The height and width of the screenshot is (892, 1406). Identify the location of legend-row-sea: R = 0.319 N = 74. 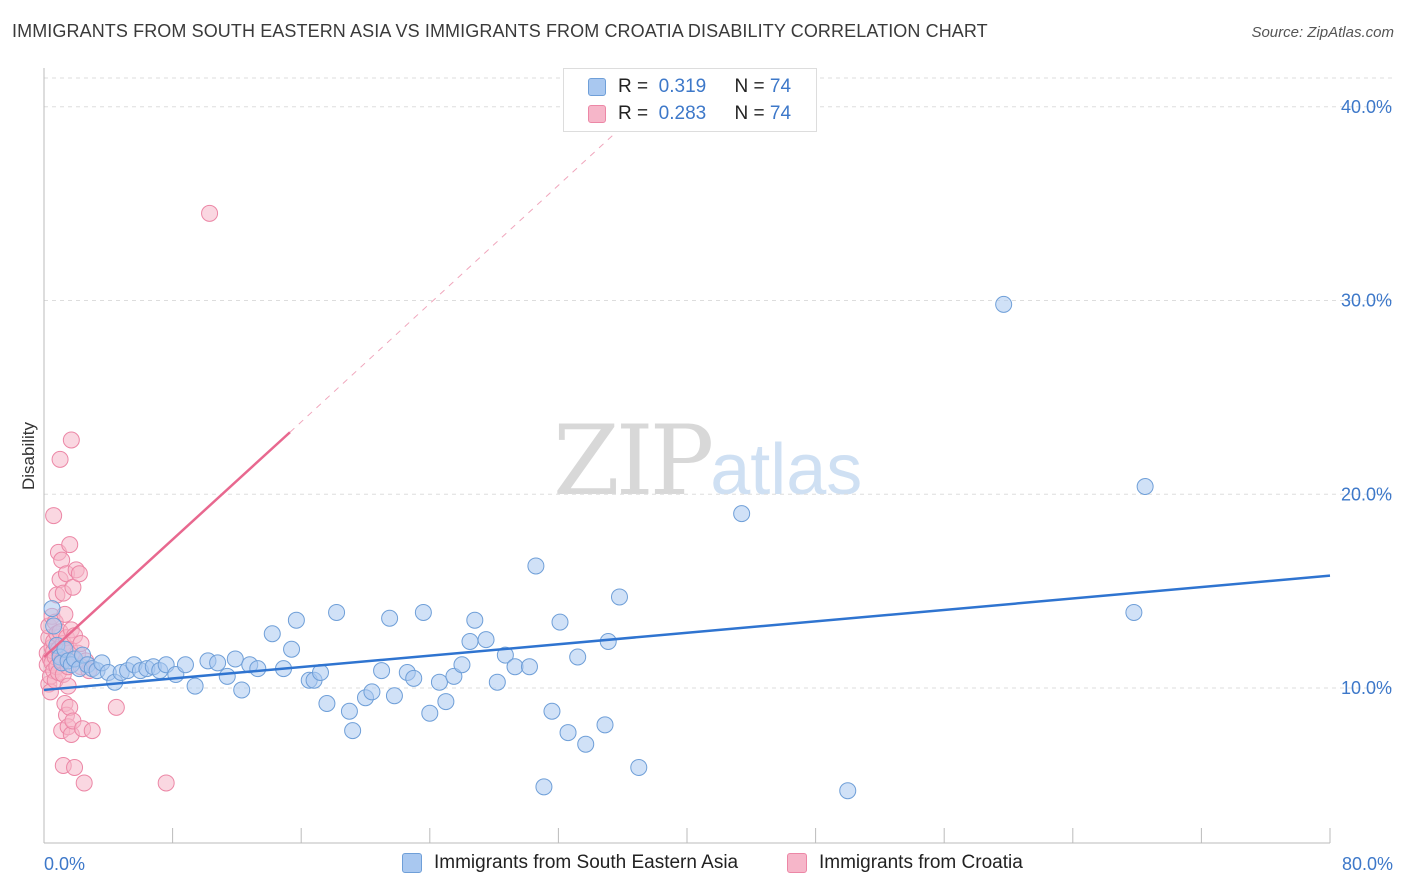
(689, 87).